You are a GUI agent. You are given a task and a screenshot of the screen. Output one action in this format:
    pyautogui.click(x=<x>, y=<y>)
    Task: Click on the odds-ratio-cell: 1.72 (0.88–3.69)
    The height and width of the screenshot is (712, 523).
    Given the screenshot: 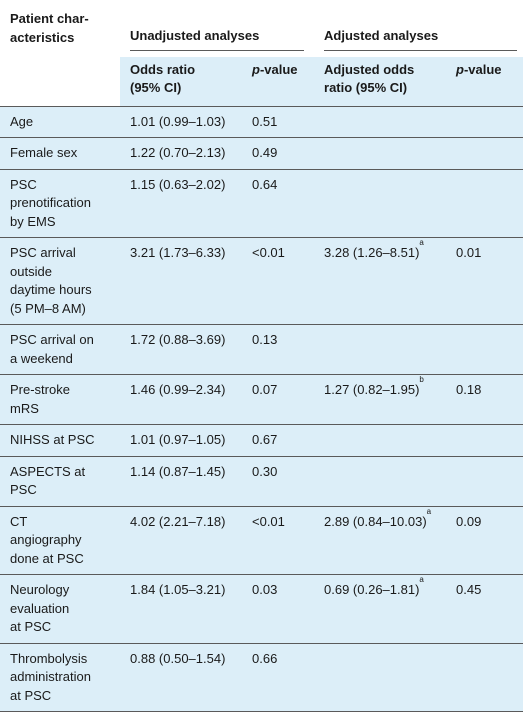 What is the action you would take?
    pyautogui.click(x=181, y=349)
    